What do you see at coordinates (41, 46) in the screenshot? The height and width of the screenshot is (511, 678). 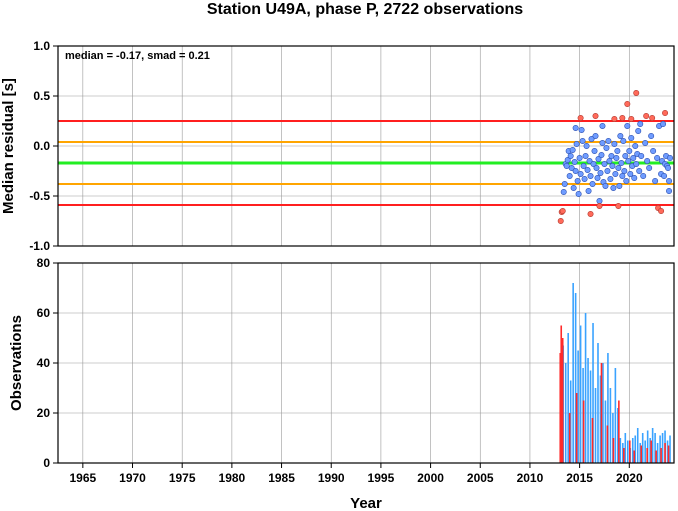 I see `y-tick-label: 1.0` at bounding box center [41, 46].